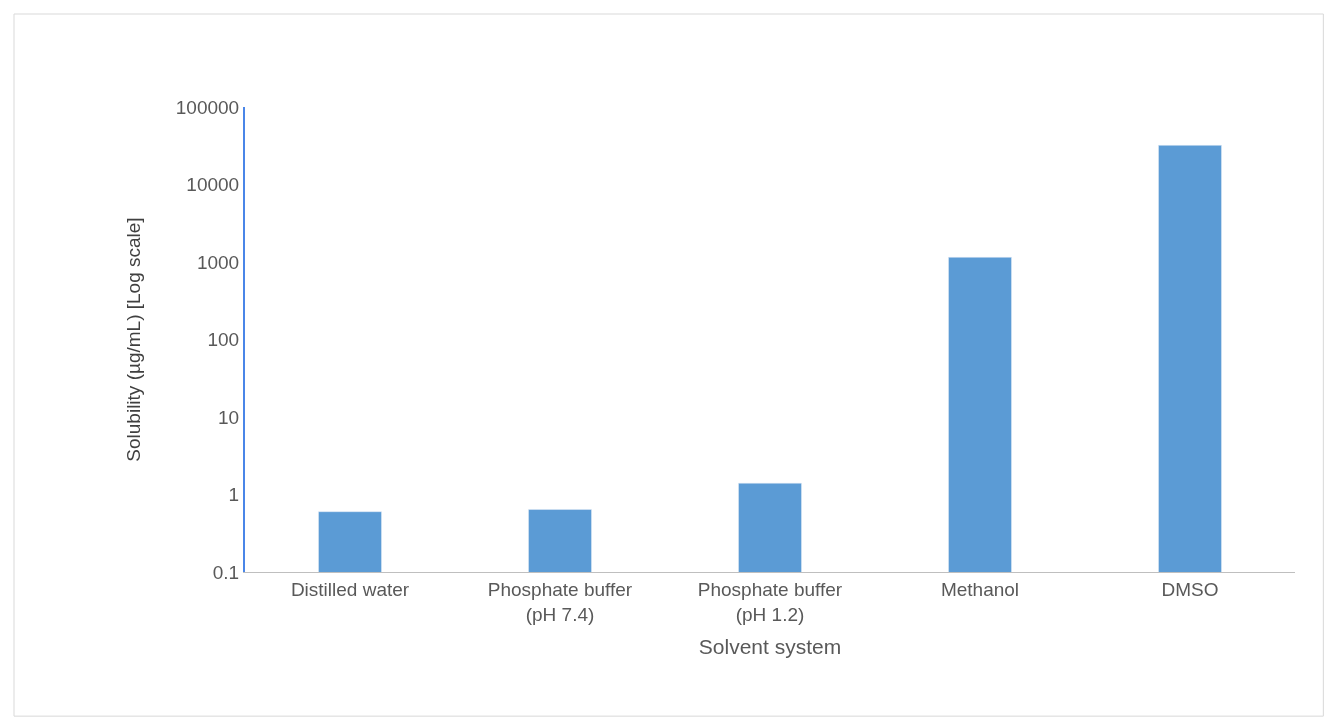  Describe the element at coordinates (350, 589) in the screenshot. I see `x-tick-label: Distilled water` at that location.